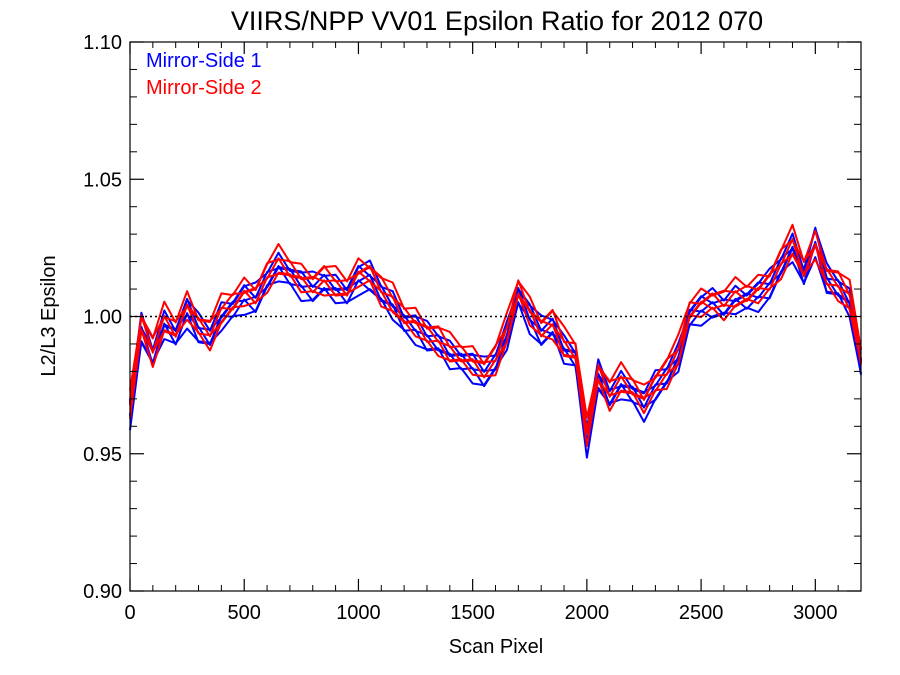 Image resolution: width=900 pixels, height=675 pixels. What do you see at coordinates (102, 592) in the screenshot?
I see `y-tick-label: 0.90` at bounding box center [102, 592].